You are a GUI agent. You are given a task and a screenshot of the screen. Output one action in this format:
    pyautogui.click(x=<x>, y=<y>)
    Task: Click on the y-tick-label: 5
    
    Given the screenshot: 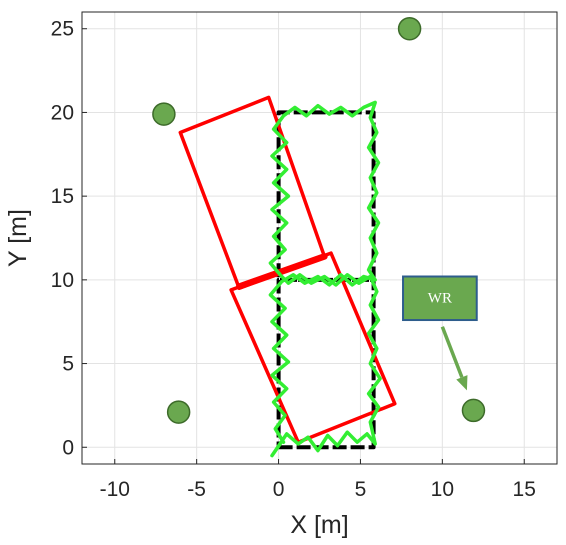 What is the action you would take?
    pyautogui.click(x=68, y=364)
    